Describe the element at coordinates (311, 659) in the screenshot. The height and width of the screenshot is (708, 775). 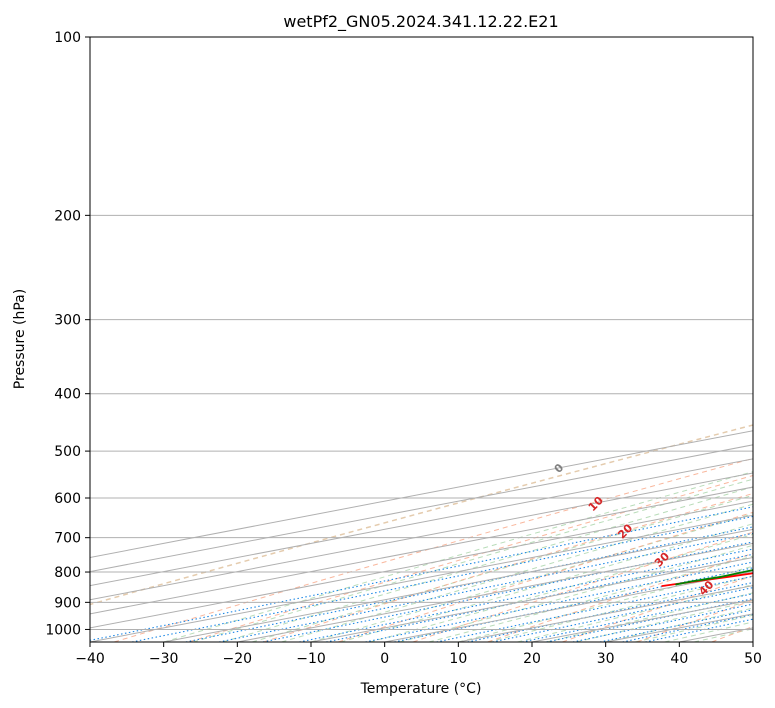
I see `x-tick-label: −10` at that location.